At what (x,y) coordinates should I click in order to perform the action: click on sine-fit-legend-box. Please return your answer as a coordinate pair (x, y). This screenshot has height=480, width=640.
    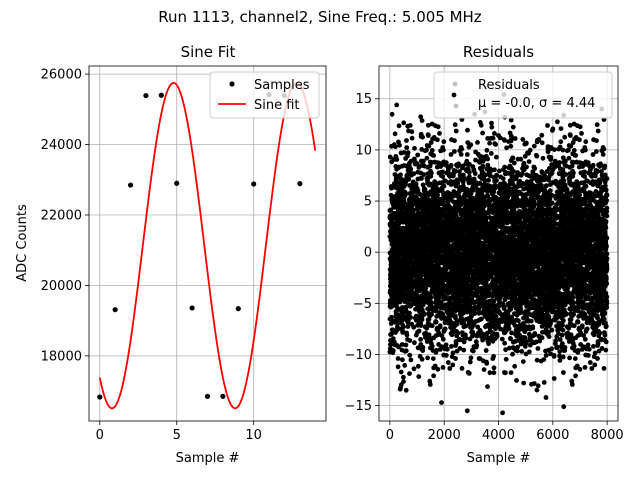
    Looking at the image, I should click on (264, 95).